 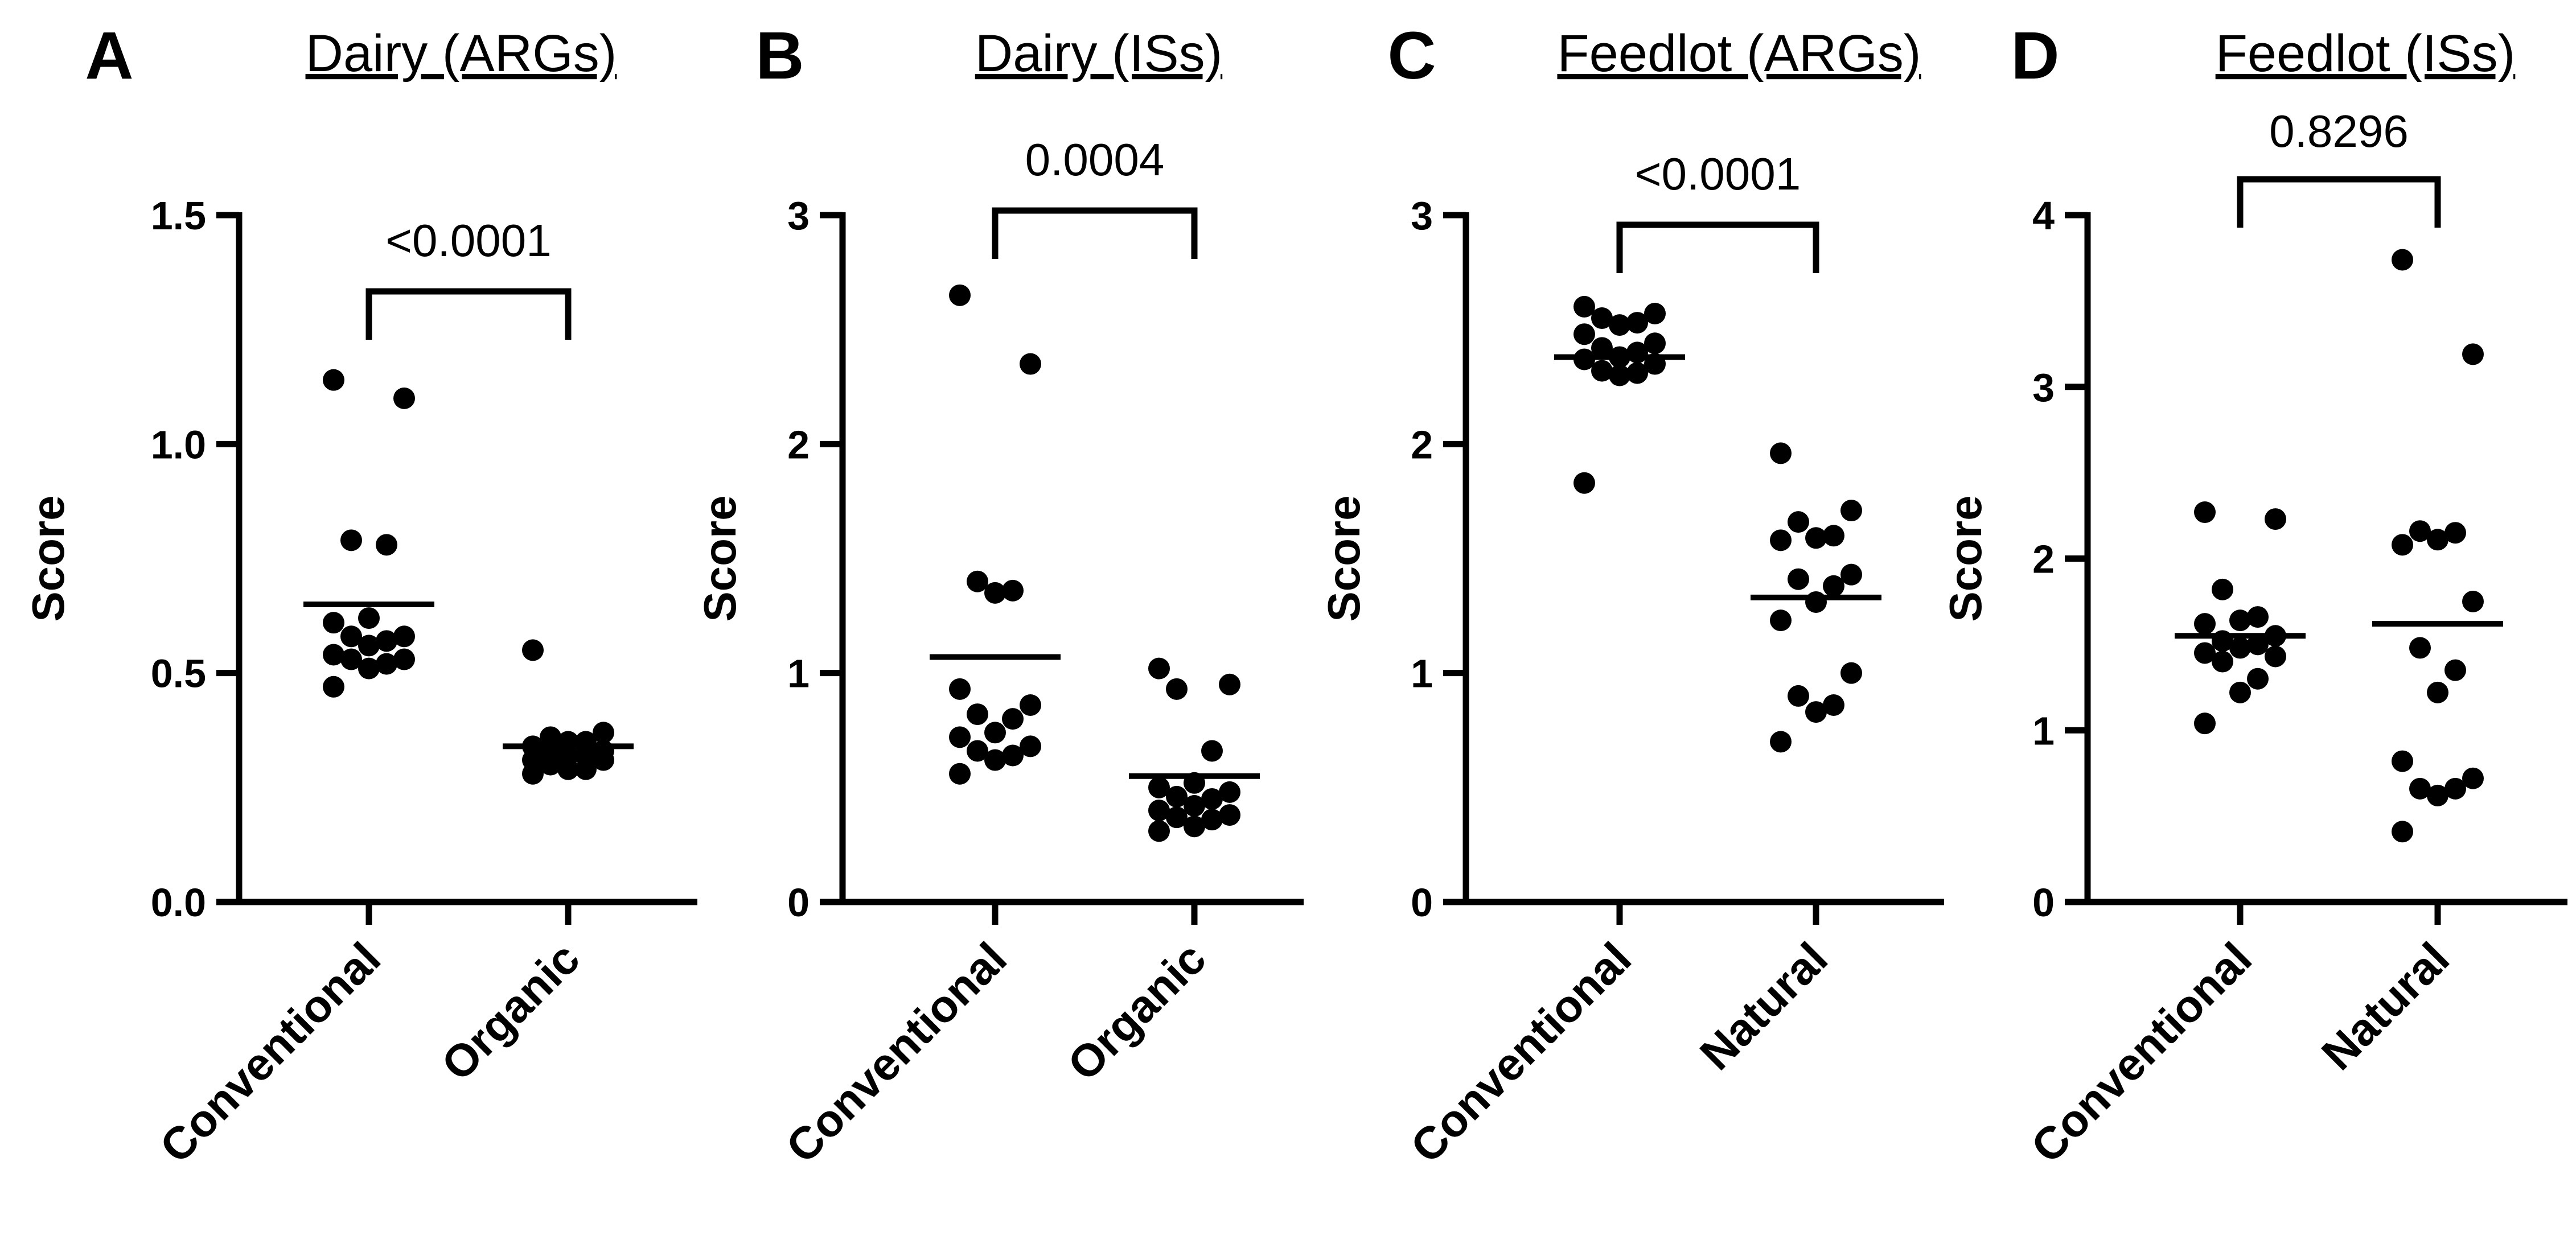 I want to click on panel-c-title: Feedlot (ARGs), so click(x=1739, y=53).